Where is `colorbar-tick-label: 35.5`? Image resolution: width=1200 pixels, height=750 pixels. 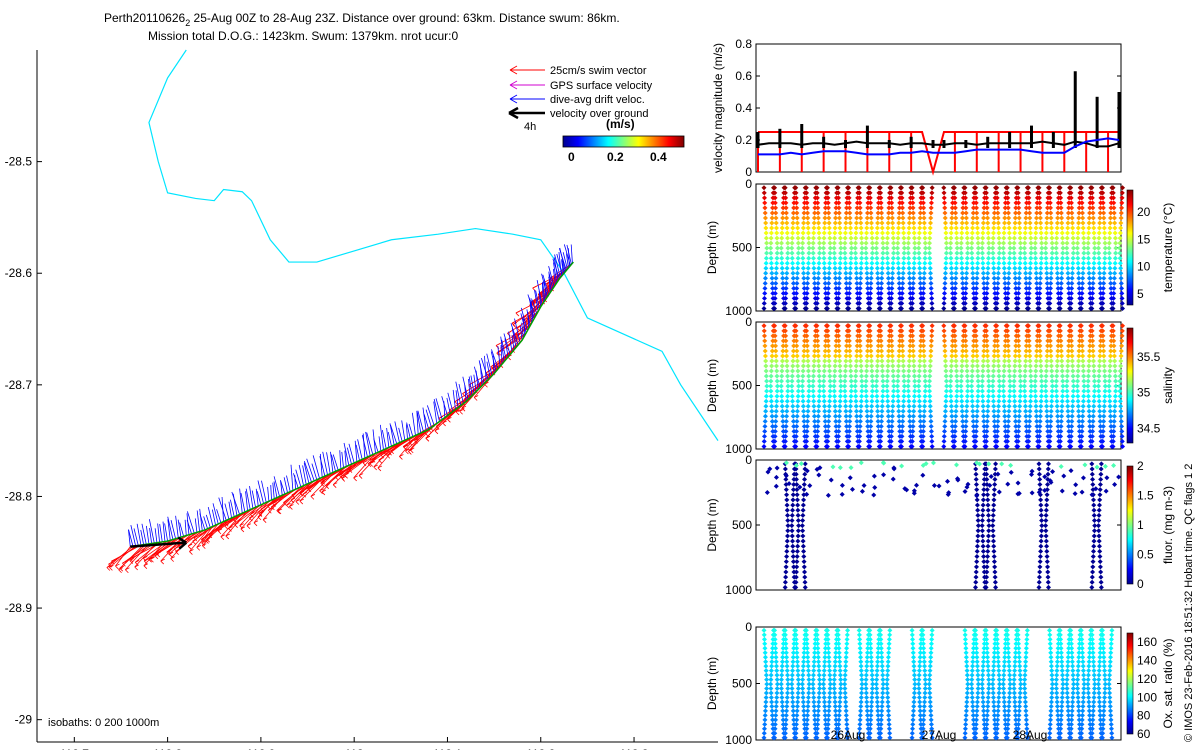
colorbar-tick-label: 35.5 is located at coordinates (1149, 357).